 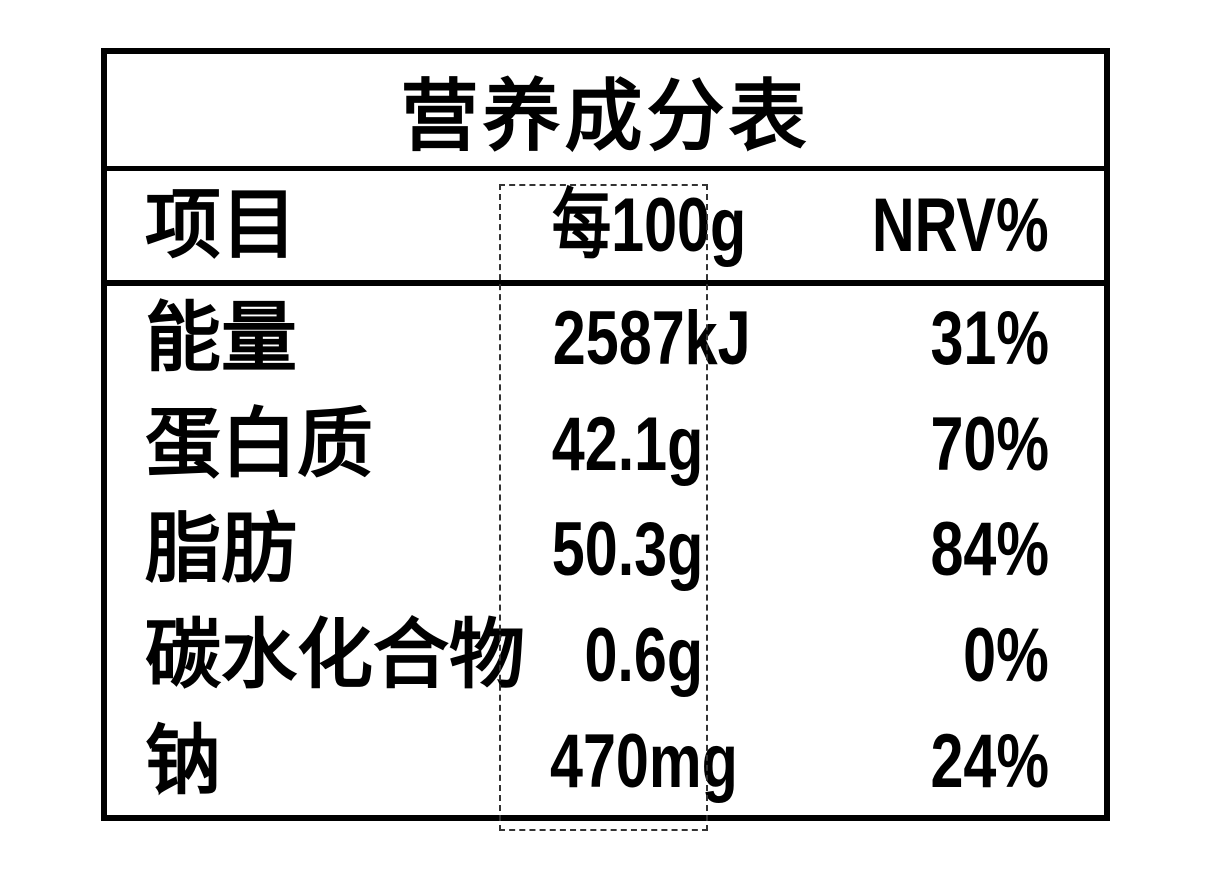 I want to click on row-amount-cell: 50.3g, so click(x=600, y=550).